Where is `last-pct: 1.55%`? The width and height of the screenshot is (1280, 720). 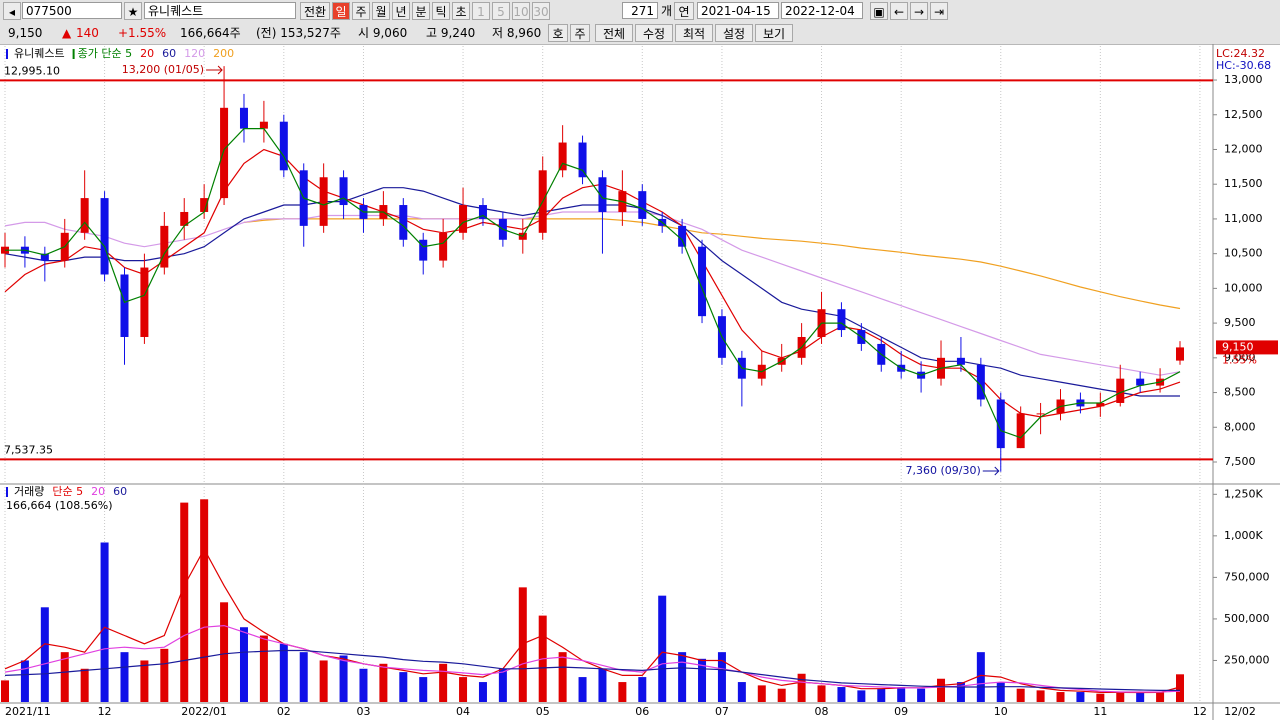
last-pct: 1.55% is located at coordinates (1239, 359).